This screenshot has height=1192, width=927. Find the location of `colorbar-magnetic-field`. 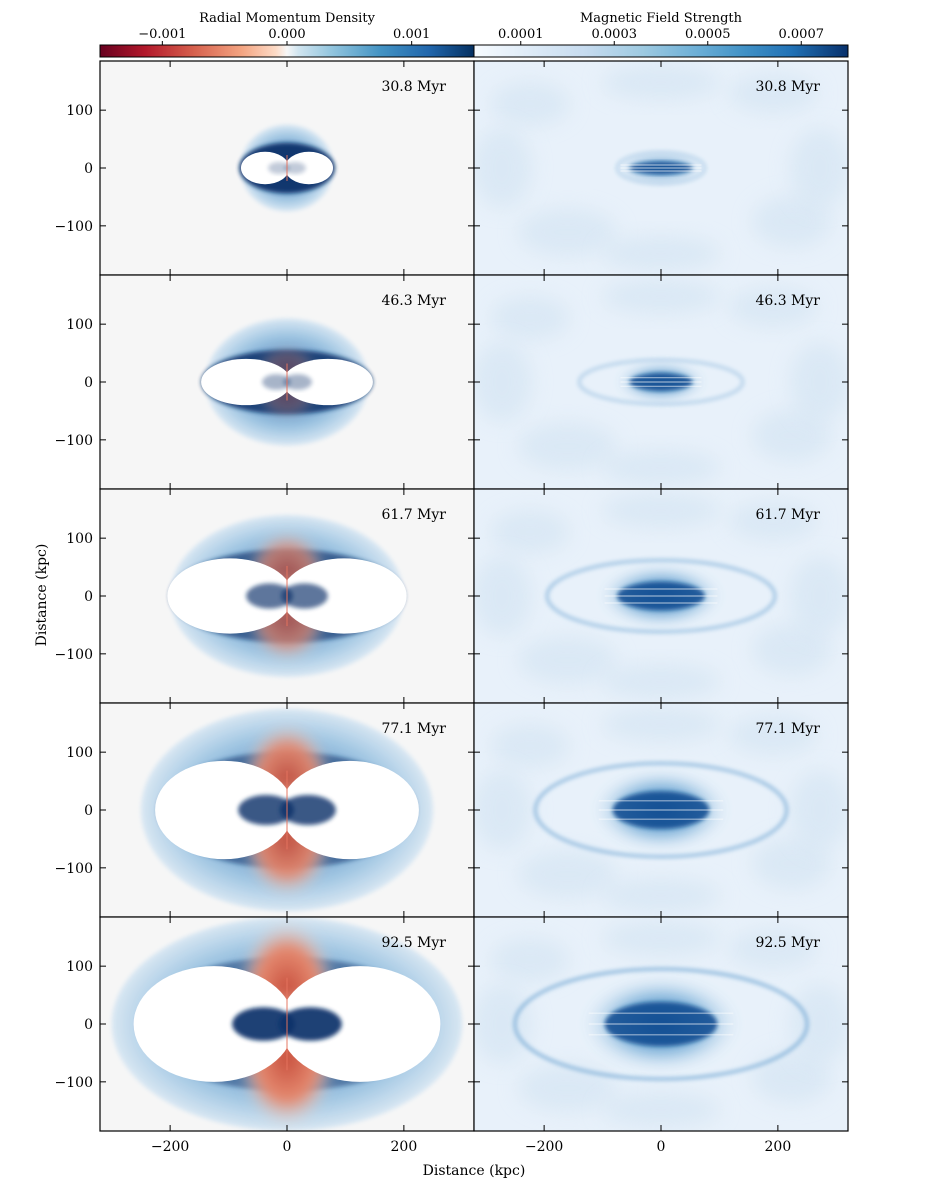

colorbar-magnetic-field is located at coordinates (661, 51).